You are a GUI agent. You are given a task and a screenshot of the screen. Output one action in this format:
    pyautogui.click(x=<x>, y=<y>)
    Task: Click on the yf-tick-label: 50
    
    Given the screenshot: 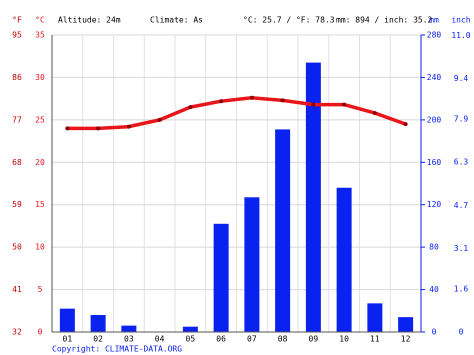 What is the action you would take?
    pyautogui.click(x=17, y=247)
    